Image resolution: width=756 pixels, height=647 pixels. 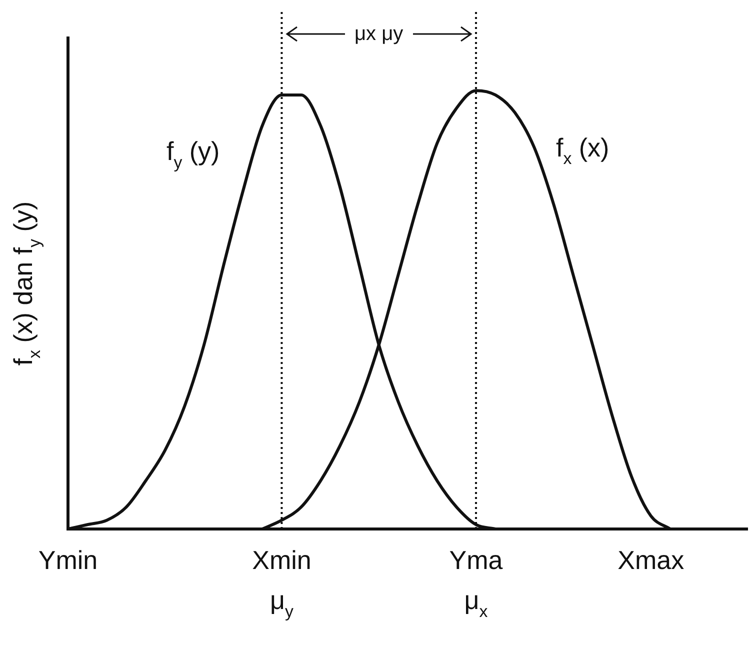 I want to click on x-tick-label: Ymin, so click(x=68, y=560).